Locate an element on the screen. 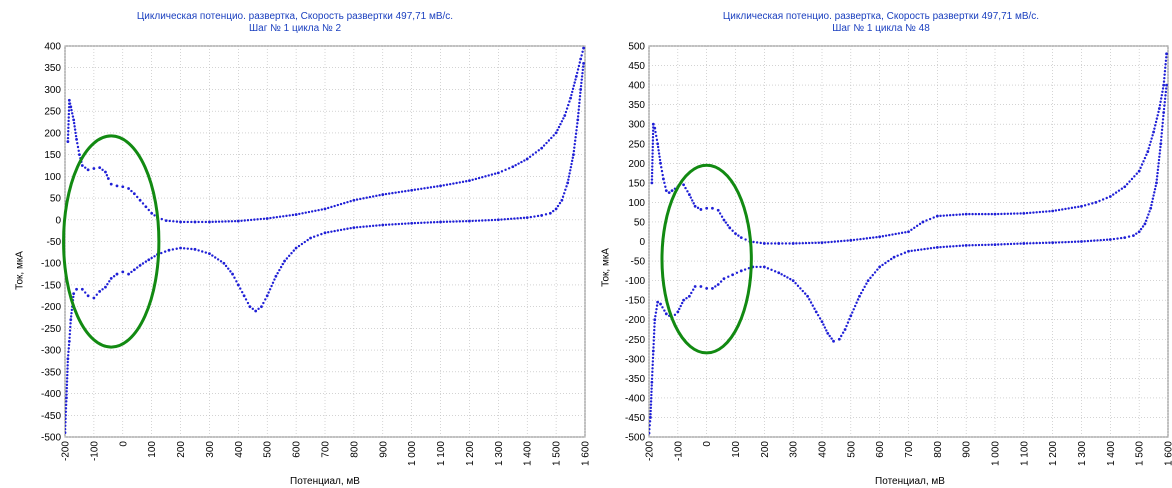 This screenshot has width=1172, height=488. x-tick-label: 1 100 is located at coordinates (441, 453).